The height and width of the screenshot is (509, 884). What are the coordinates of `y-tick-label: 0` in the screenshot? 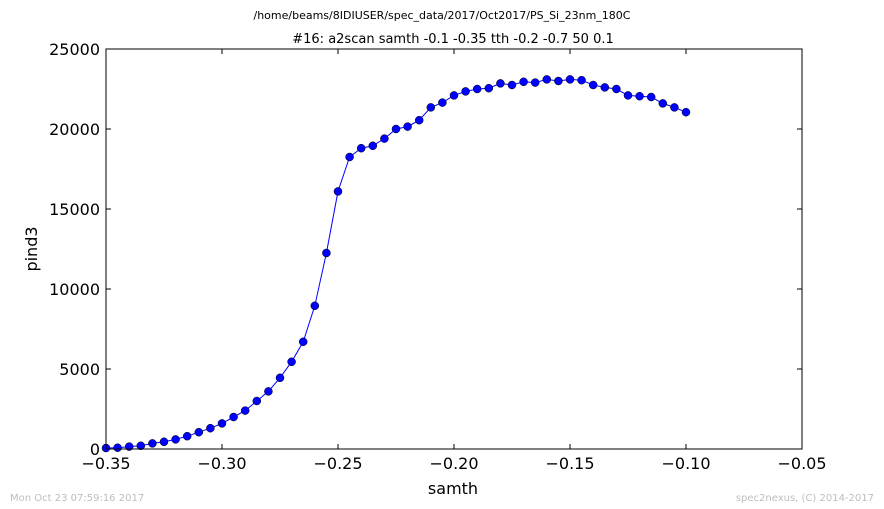 It's located at (95, 449).